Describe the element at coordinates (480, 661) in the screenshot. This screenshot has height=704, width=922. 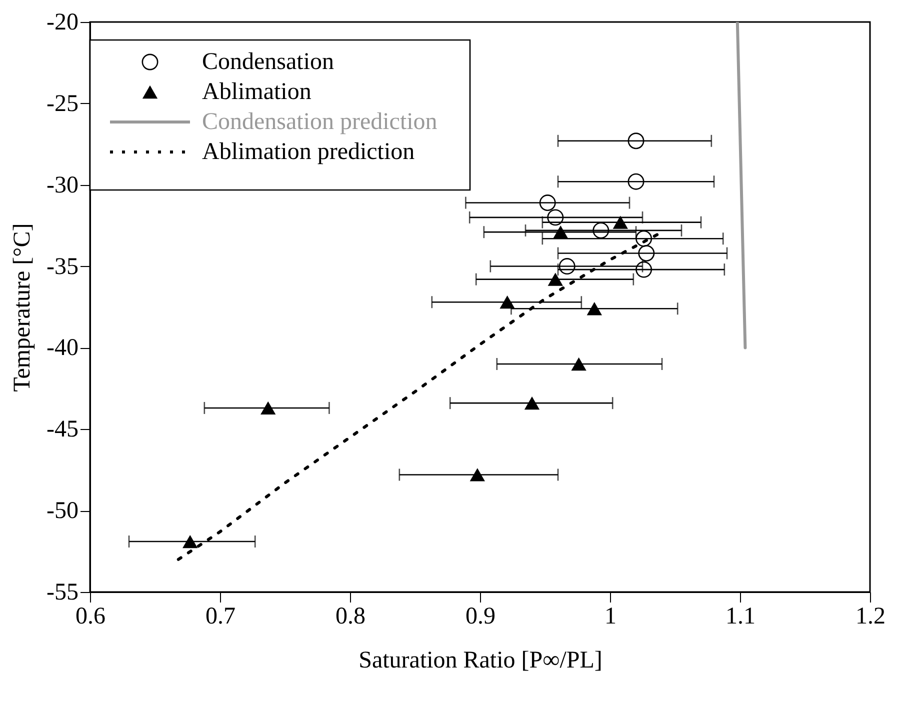
I see `x-axis-title: Saturation Ratio [P∞/PL]` at that location.